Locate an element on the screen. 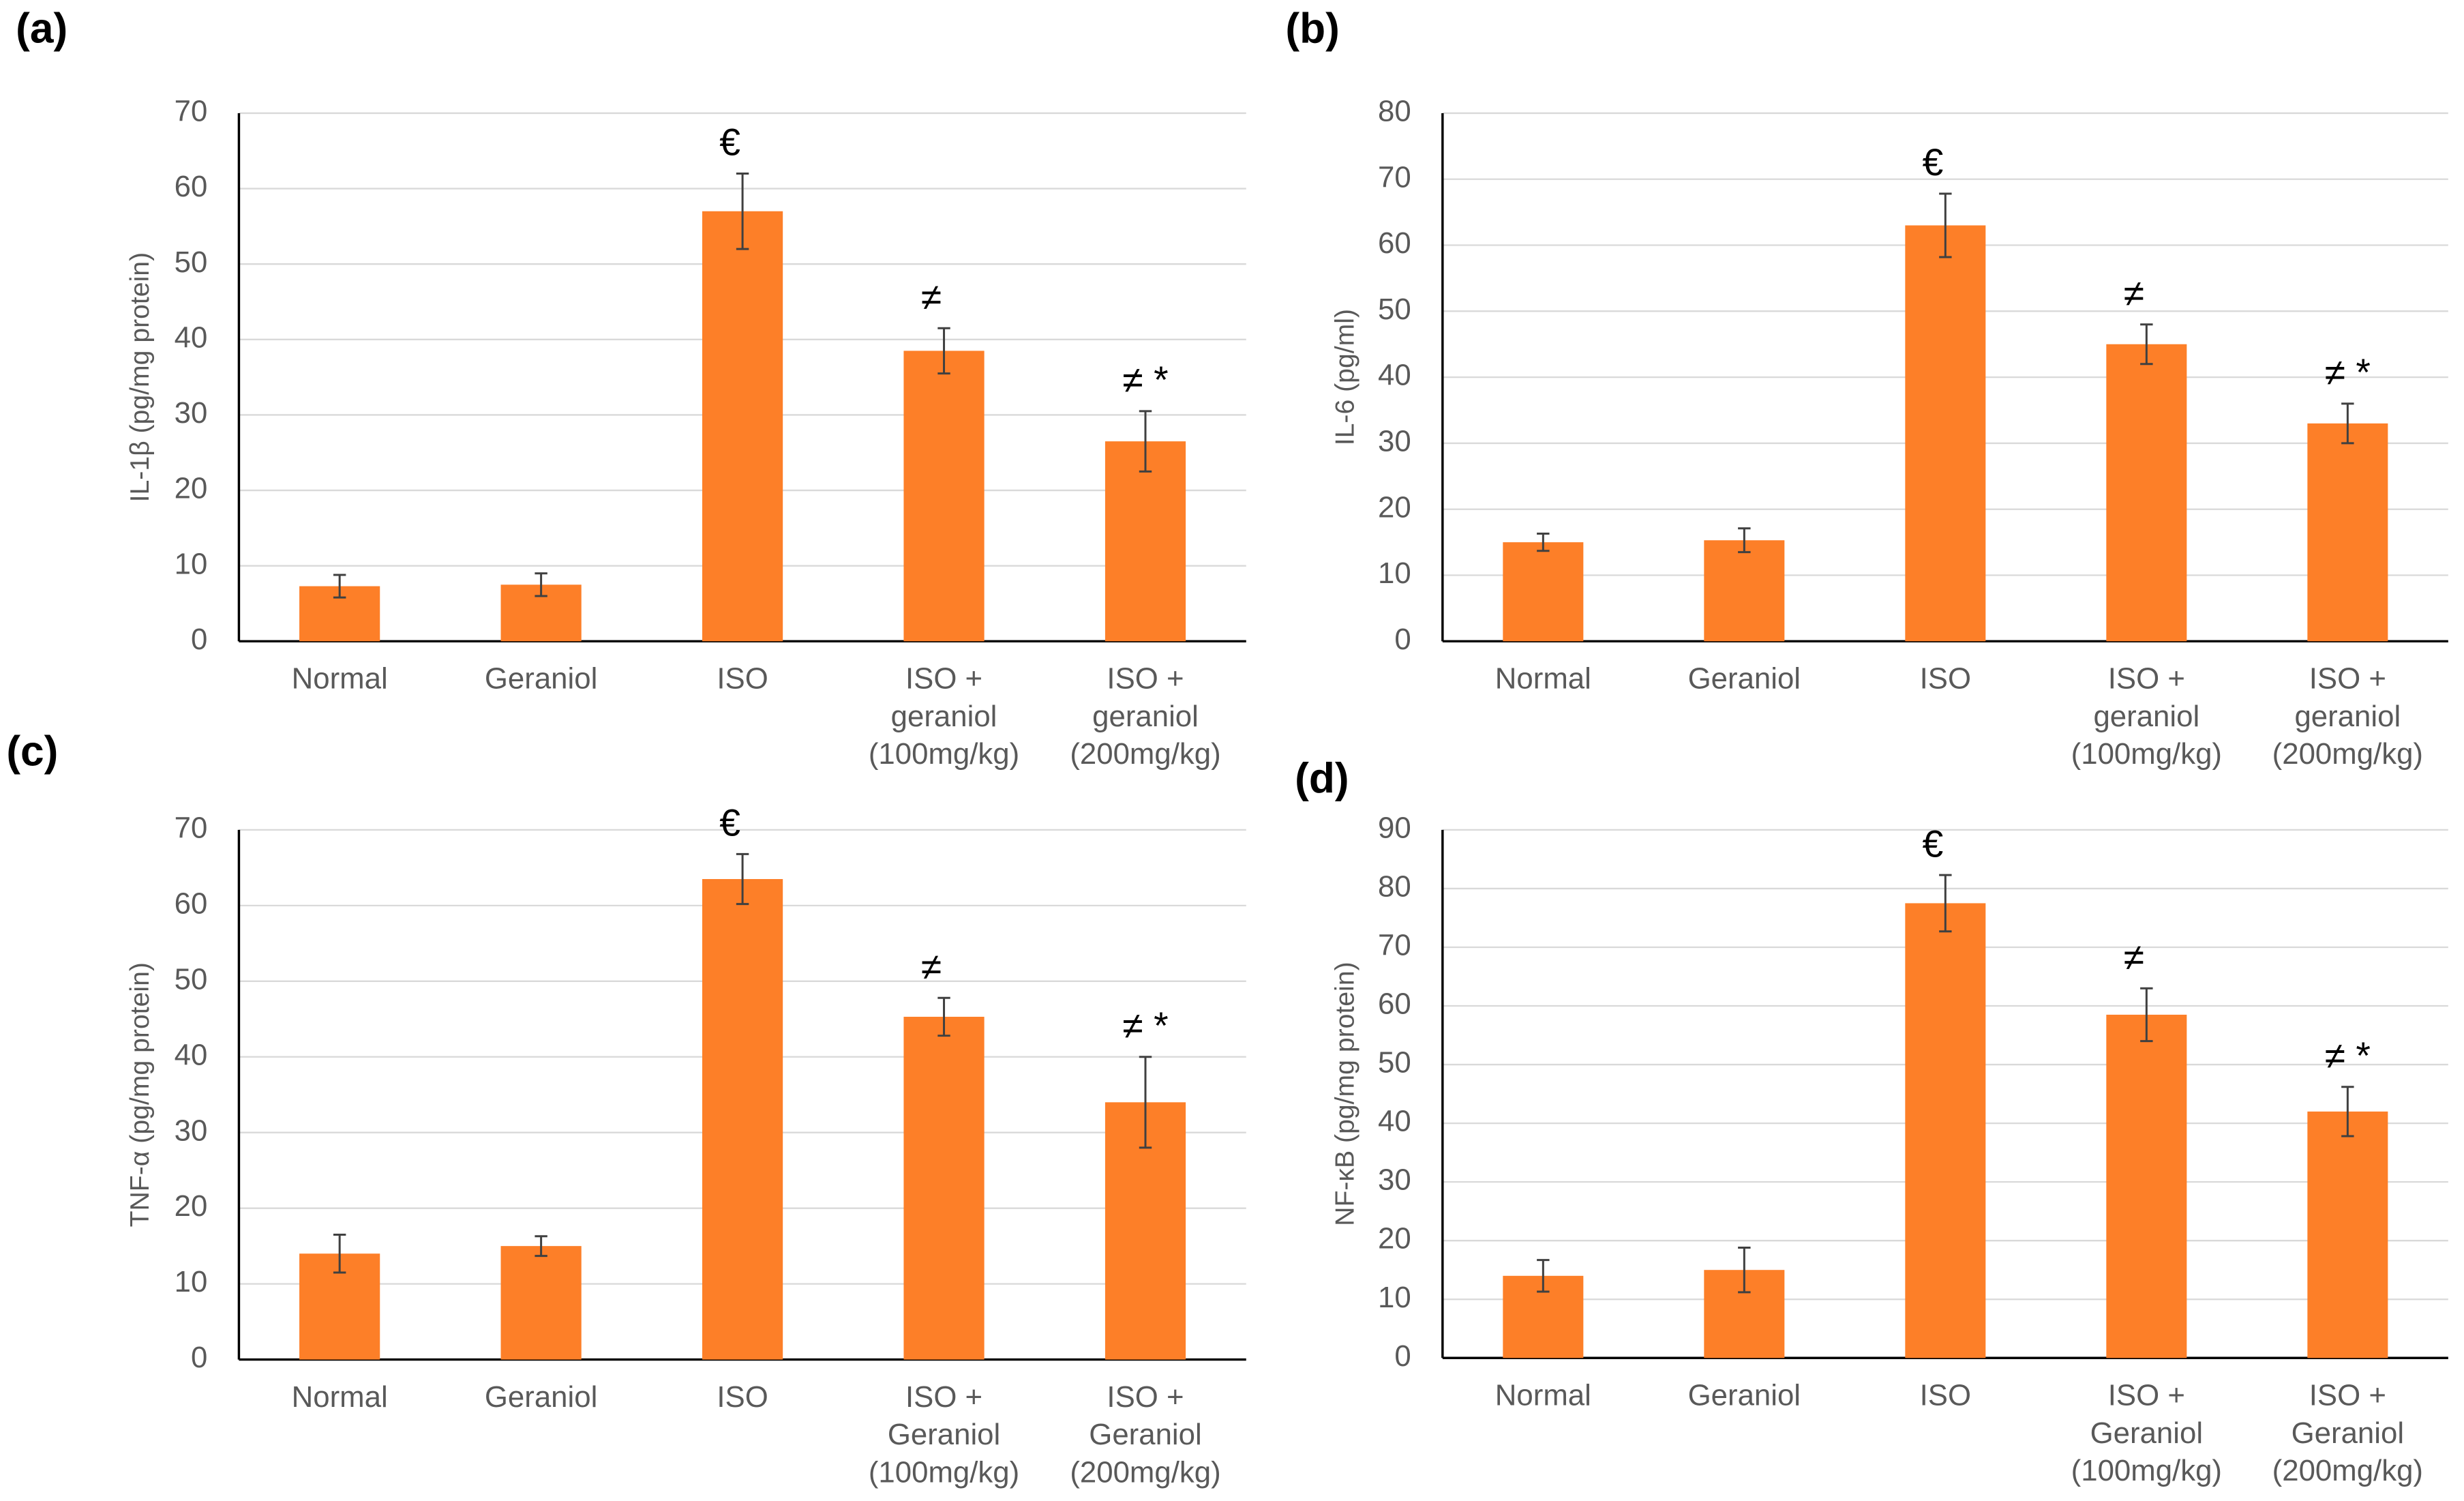  panel-label: (d) is located at coordinates (1322, 778).